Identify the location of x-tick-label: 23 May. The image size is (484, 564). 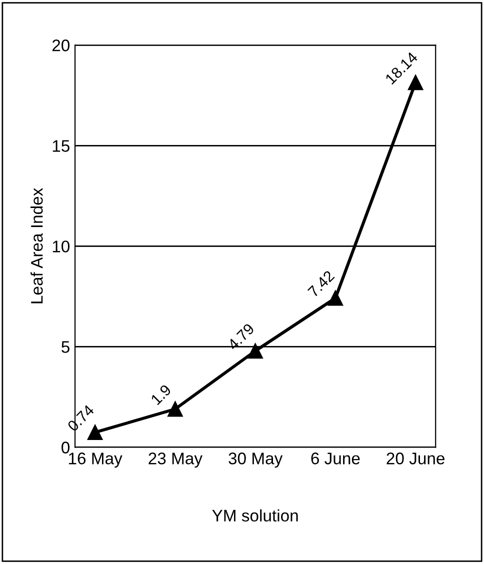
(175, 460).